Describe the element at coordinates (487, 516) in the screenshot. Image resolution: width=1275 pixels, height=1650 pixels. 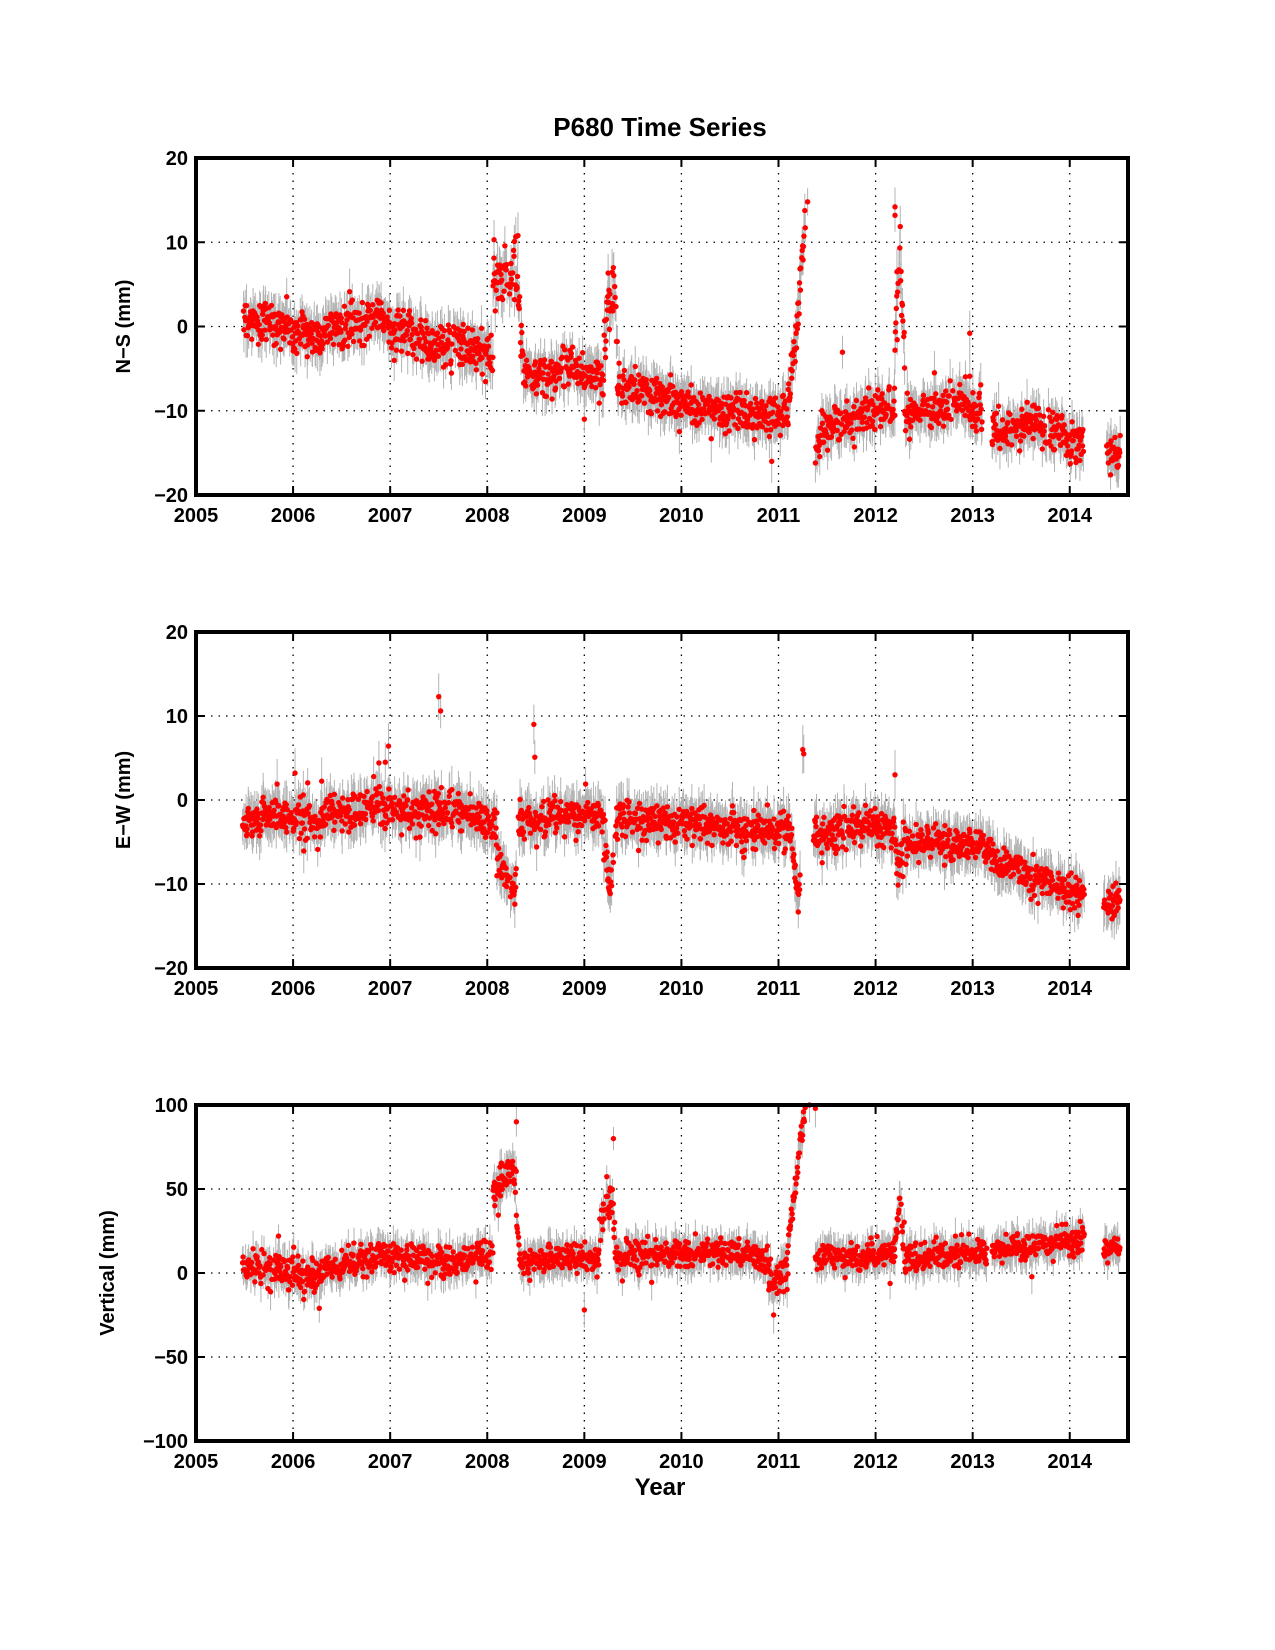
I see `x-tick-label: 2008` at that location.